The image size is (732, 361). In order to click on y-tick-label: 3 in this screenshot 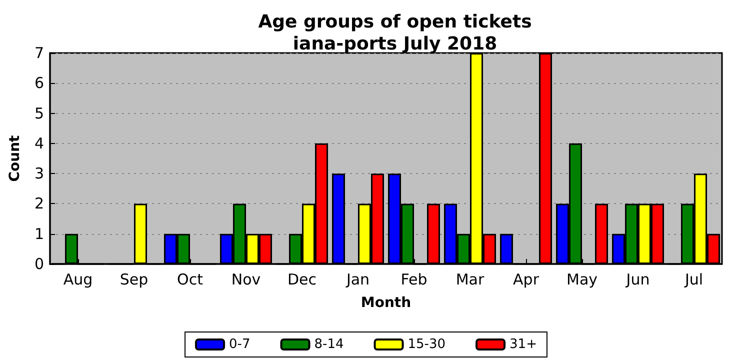, I will do `click(39, 173)`.